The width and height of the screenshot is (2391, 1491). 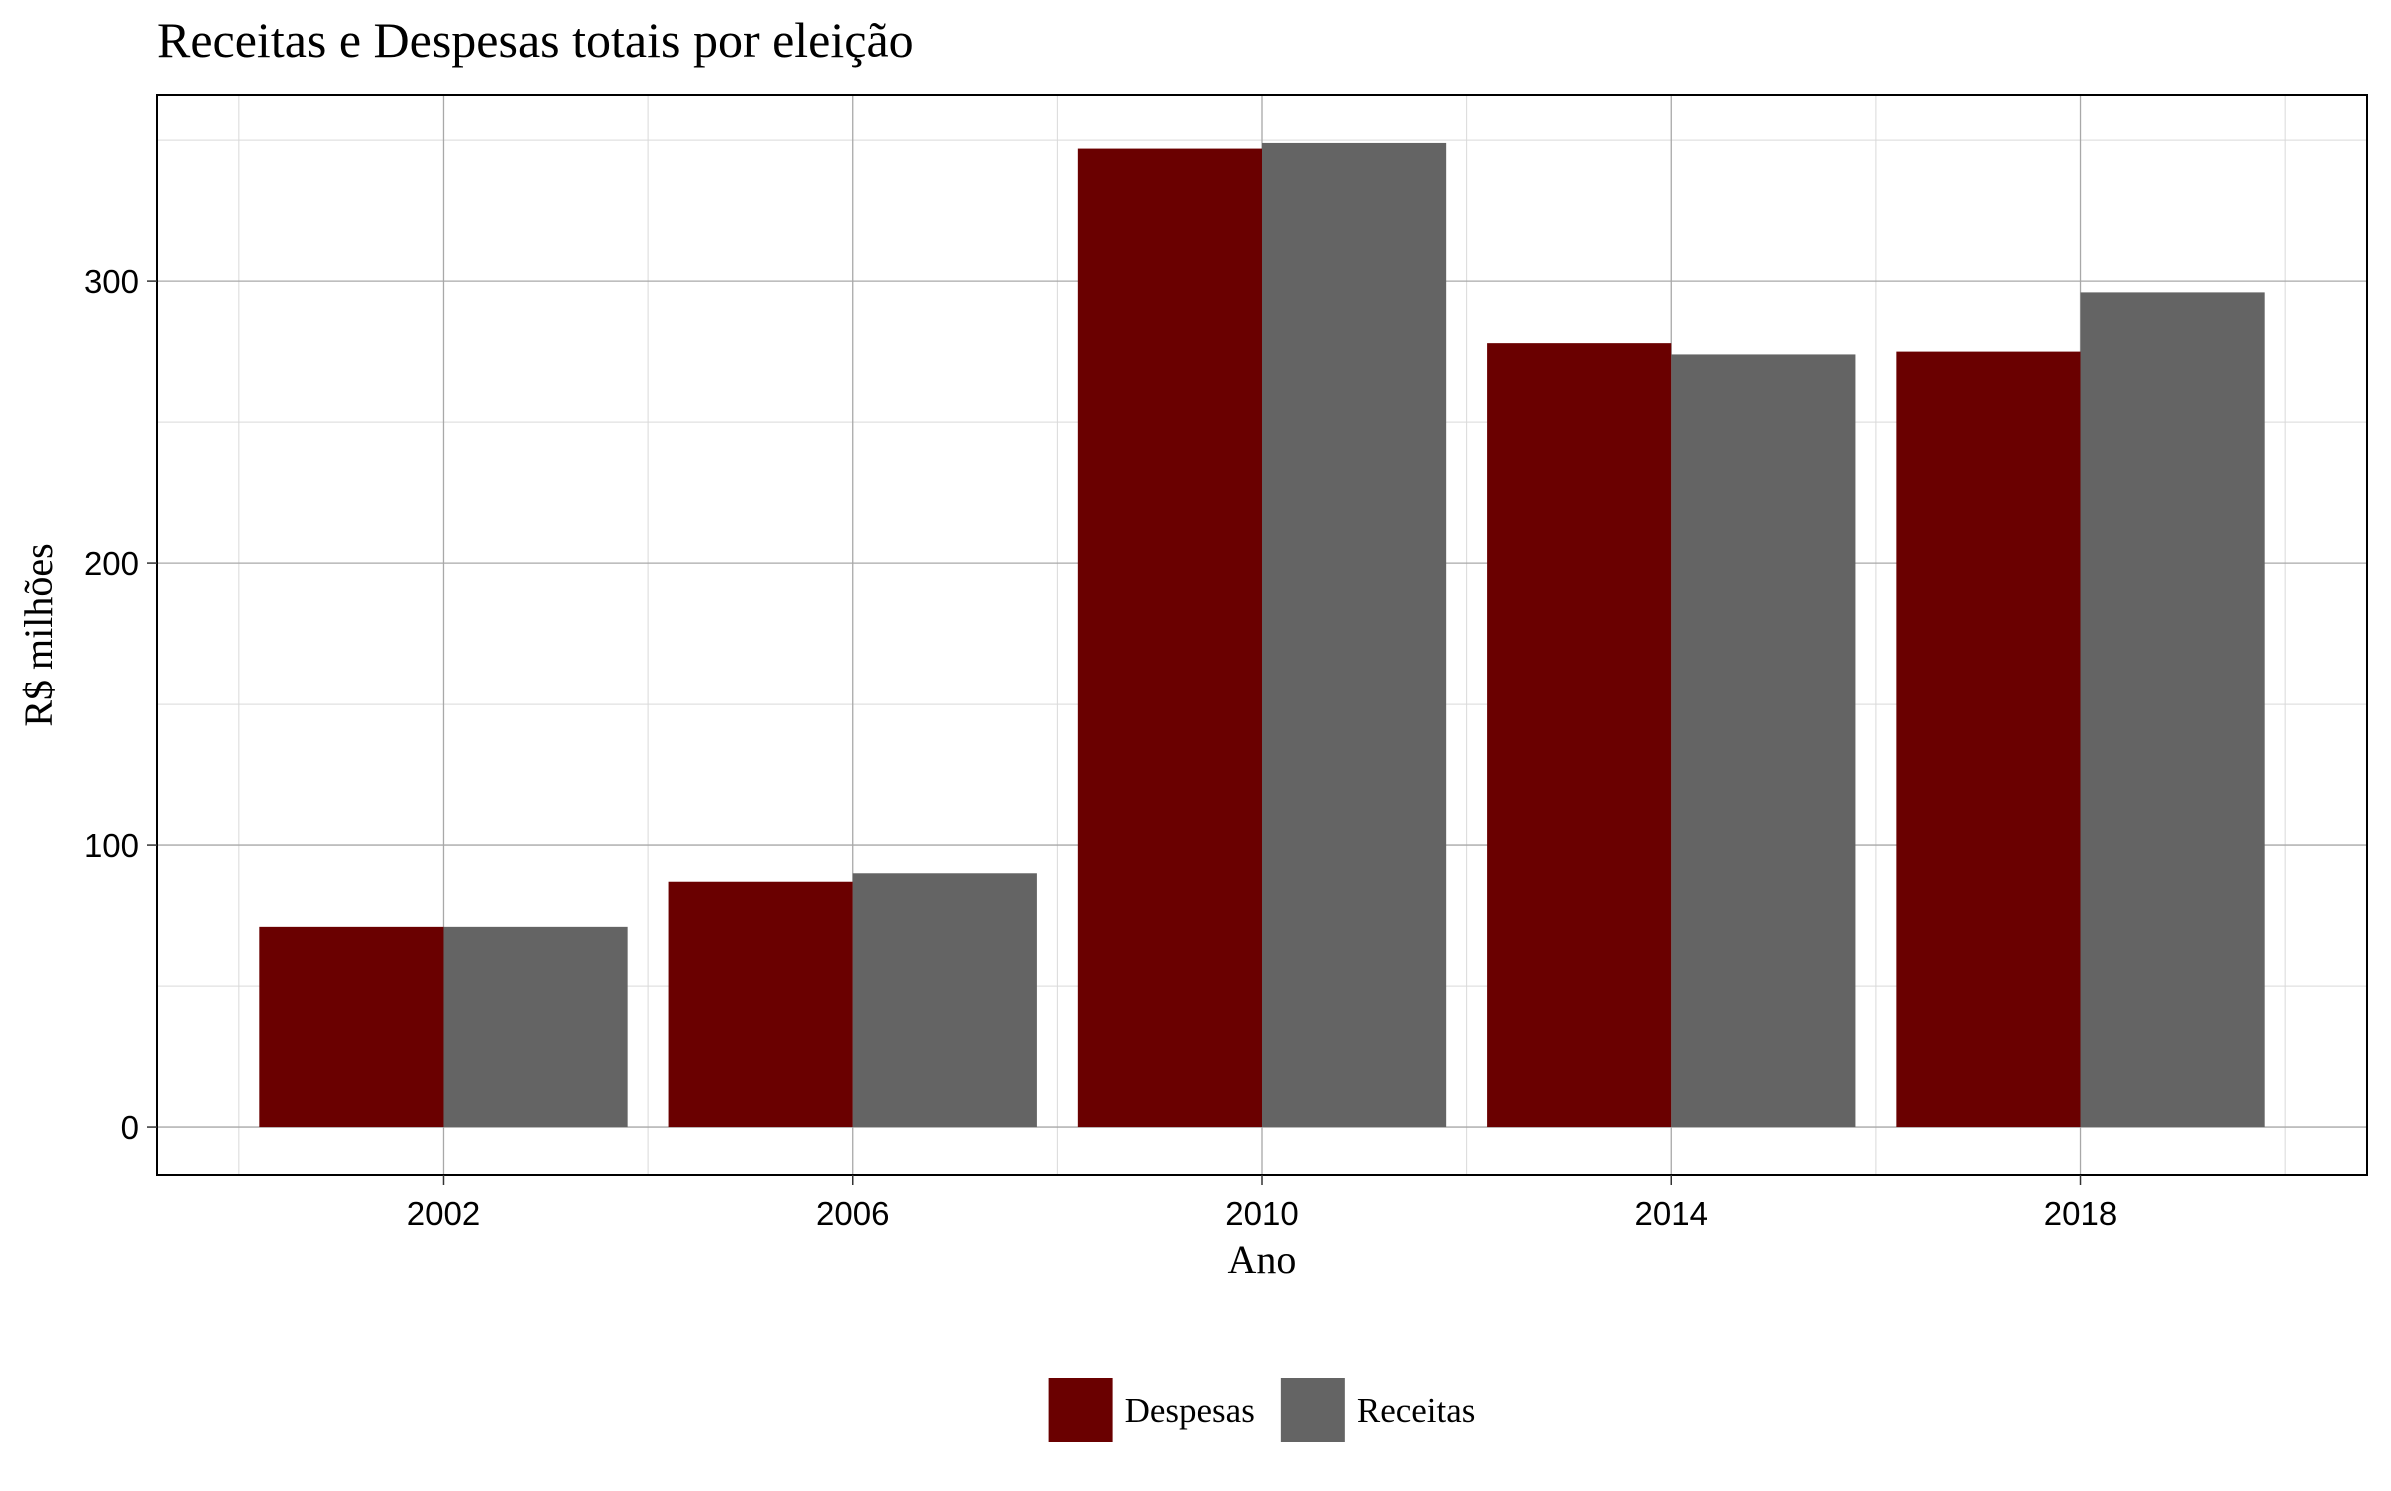 I want to click on x-tick-label: 2010, so click(x=1261, y=1213).